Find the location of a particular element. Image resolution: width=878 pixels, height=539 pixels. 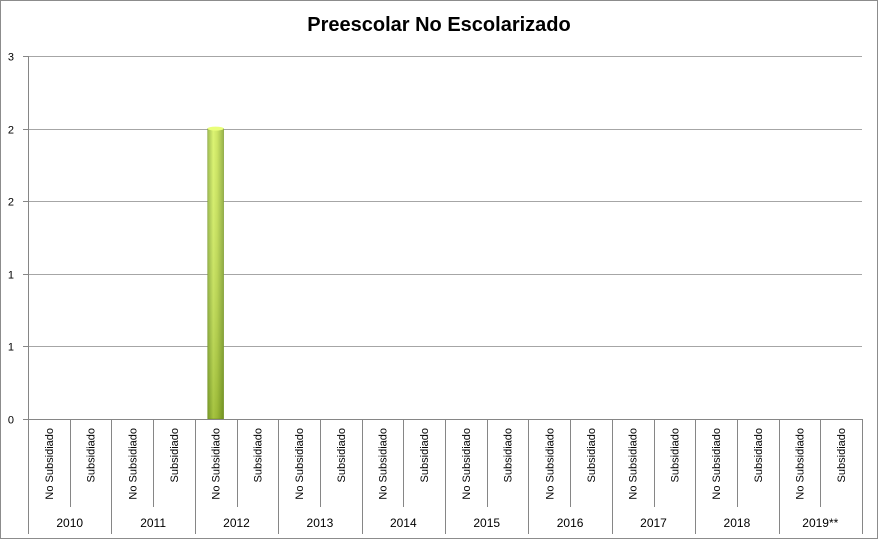

bar-cap is located at coordinates (215, 128).